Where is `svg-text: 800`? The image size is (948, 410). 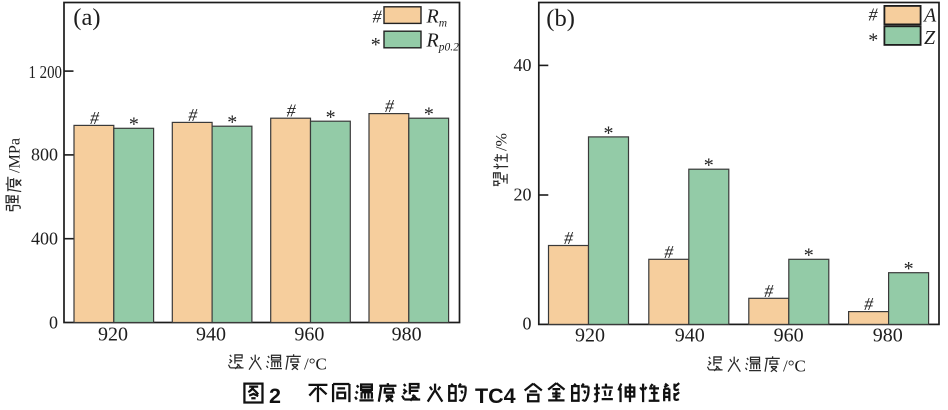
svg-text: 800 is located at coordinates (44, 155).